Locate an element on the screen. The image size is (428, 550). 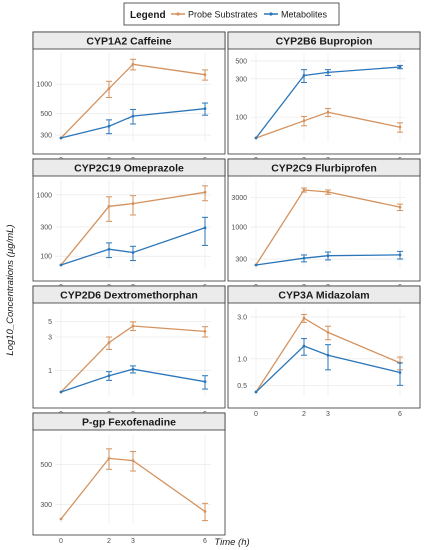
legend-box is located at coordinates (231, 14).